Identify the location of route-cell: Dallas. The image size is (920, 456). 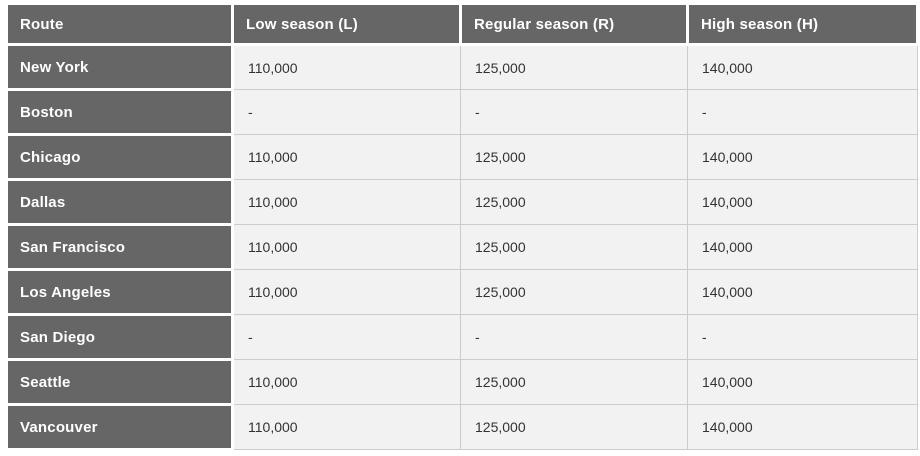
(119, 202).